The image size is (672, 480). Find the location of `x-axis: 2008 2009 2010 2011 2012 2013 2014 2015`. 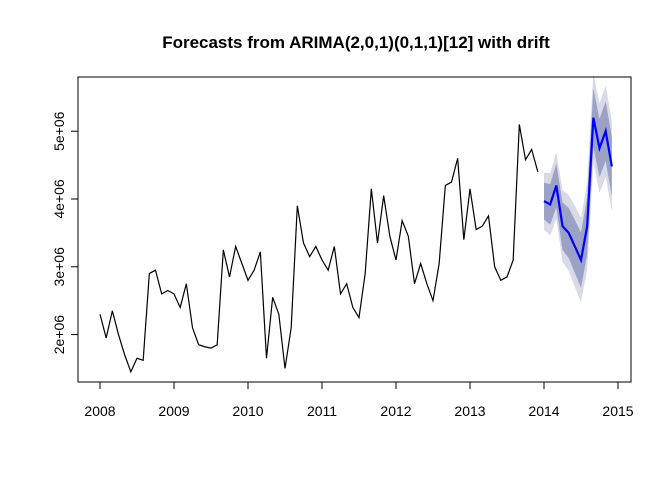

x-axis: 2008 2009 2010 2011 2012 2013 2014 2015 is located at coordinates (359, 400).